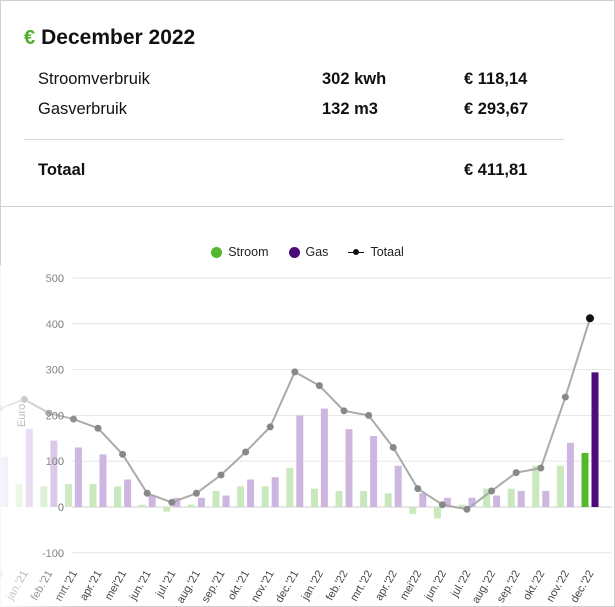  Describe the element at coordinates (62, 170) in the screenshot. I see `total-label: Totaal` at that location.